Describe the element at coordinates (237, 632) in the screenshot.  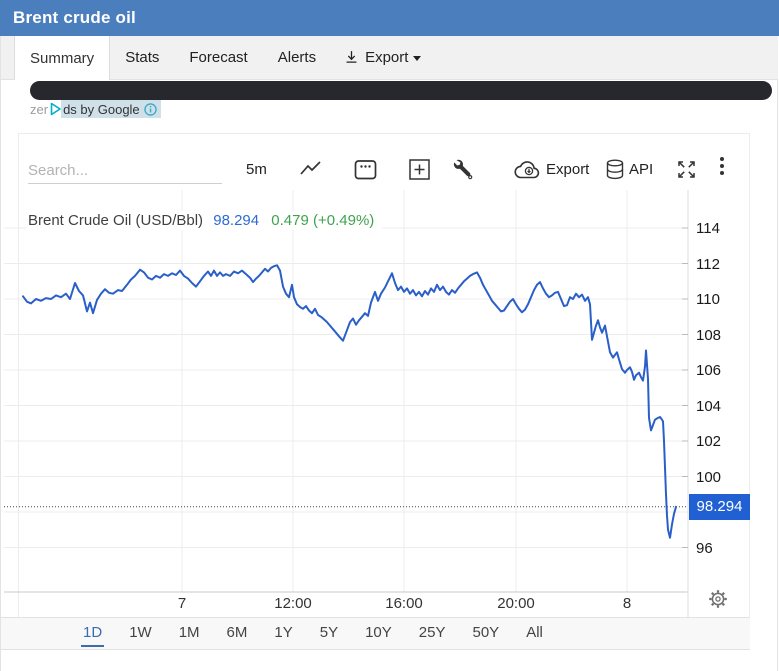
I see `timeframe-6m: 6M` at that location.